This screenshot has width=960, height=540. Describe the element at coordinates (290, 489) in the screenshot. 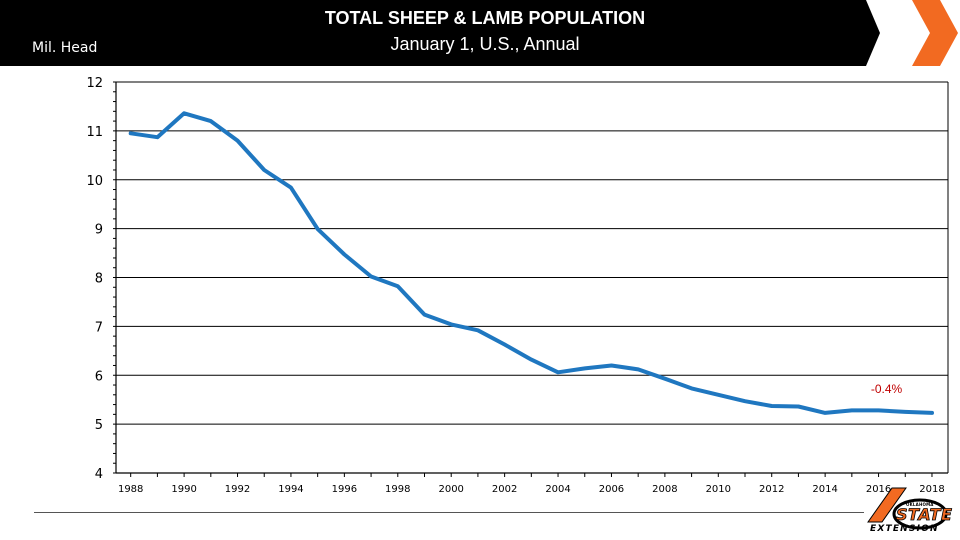

I see `x-tick-label: 1994` at that location.